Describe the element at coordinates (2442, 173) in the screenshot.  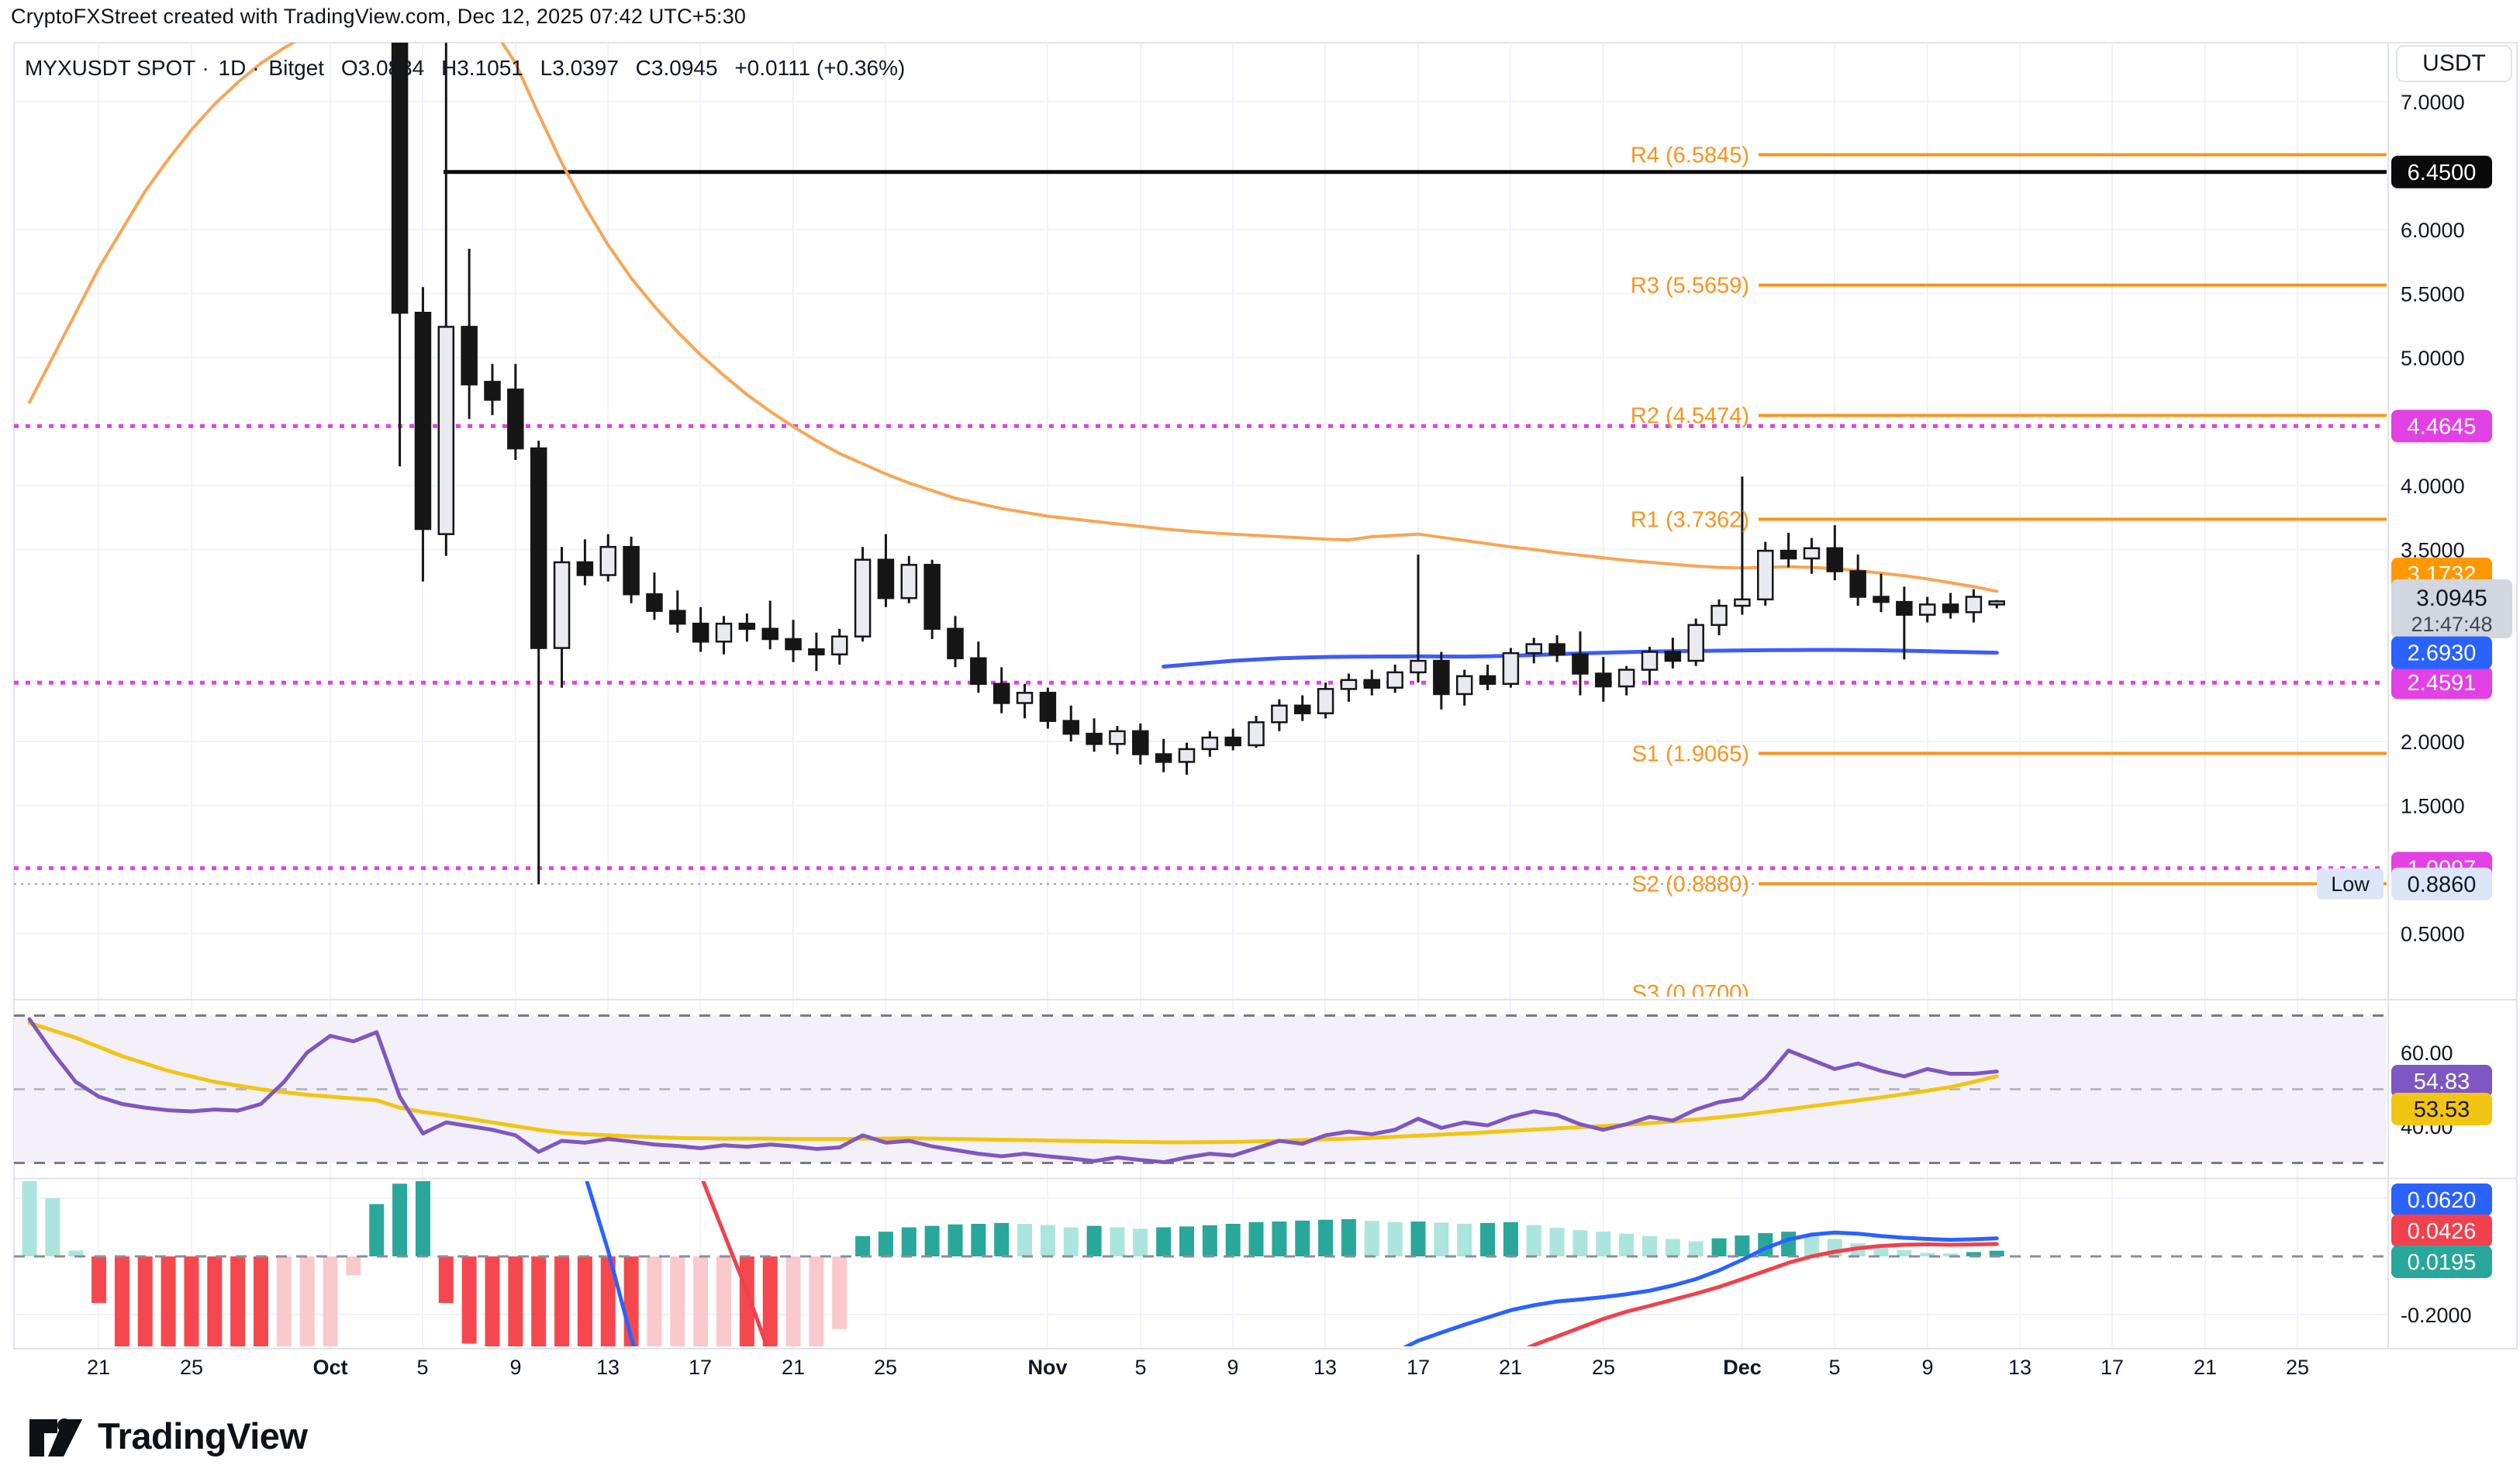
I see `svg-text: 6.4500` at that location.